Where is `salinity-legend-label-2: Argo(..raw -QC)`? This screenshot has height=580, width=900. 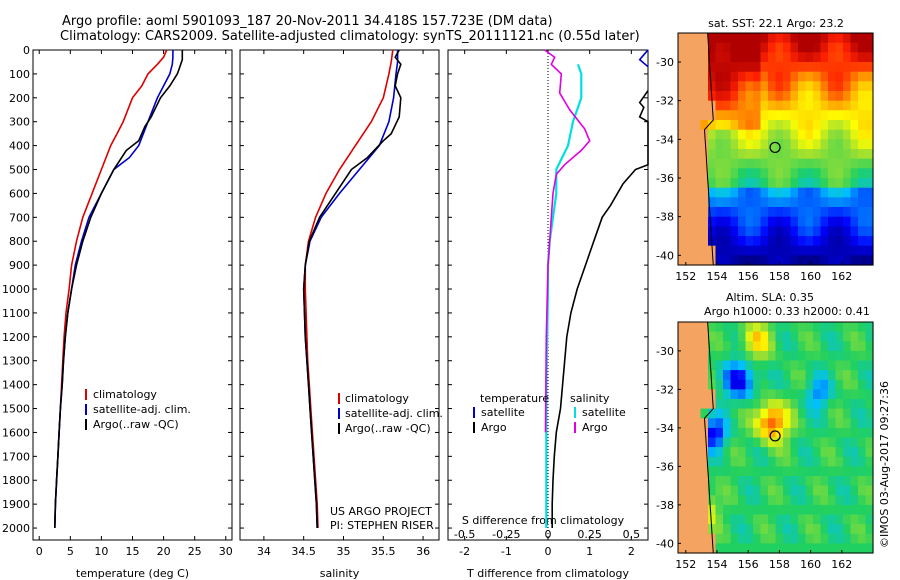 salinity-legend-label-2: Argo(..raw -QC) is located at coordinates (388, 428).